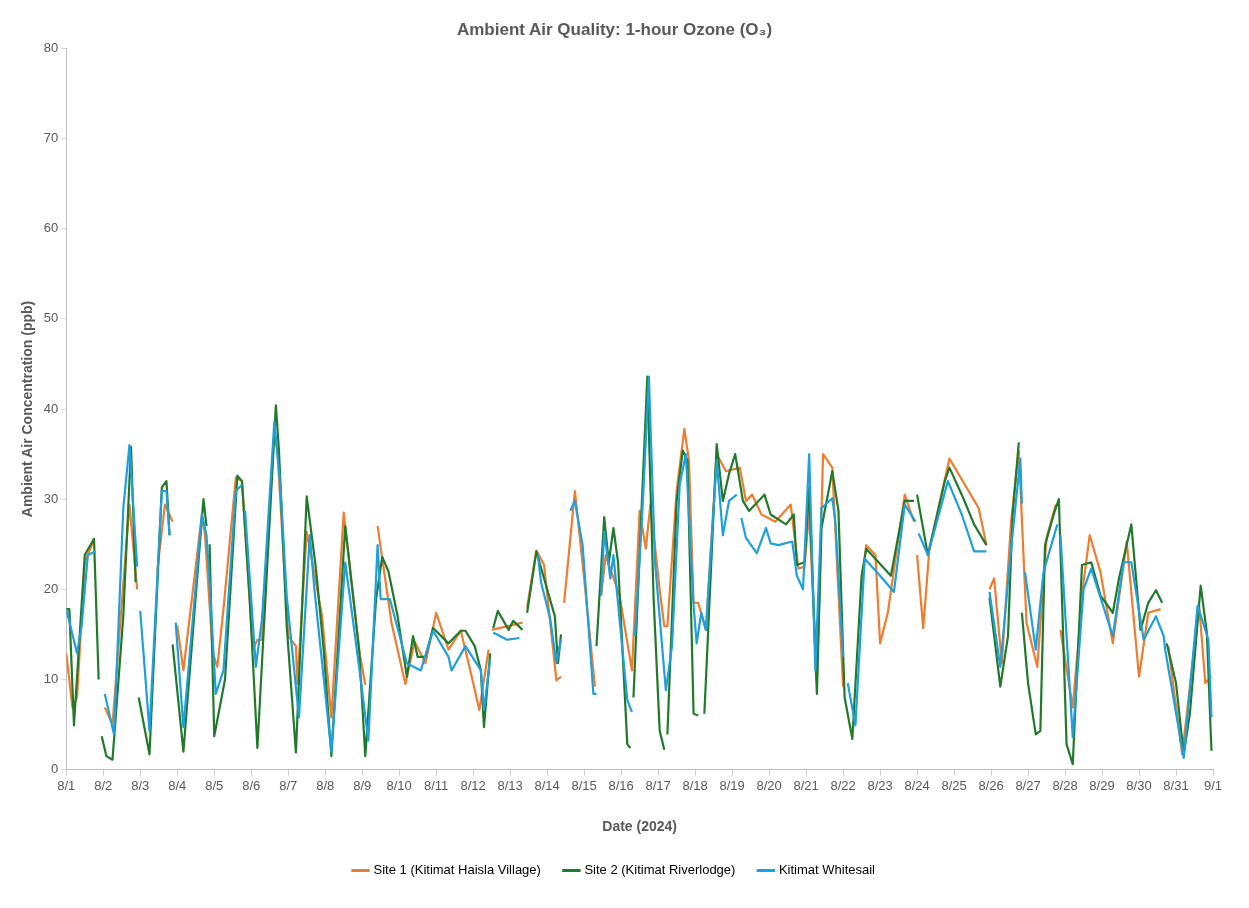  Describe the element at coordinates (954, 785) in the screenshot. I see `x-tick-label: 8/25` at that location.